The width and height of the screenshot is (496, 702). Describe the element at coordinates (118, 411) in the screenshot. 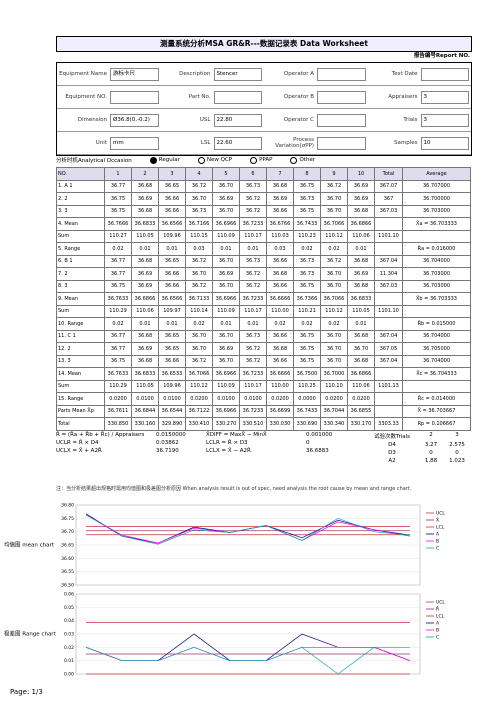

I see `table-cell: 36.7611` at that location.